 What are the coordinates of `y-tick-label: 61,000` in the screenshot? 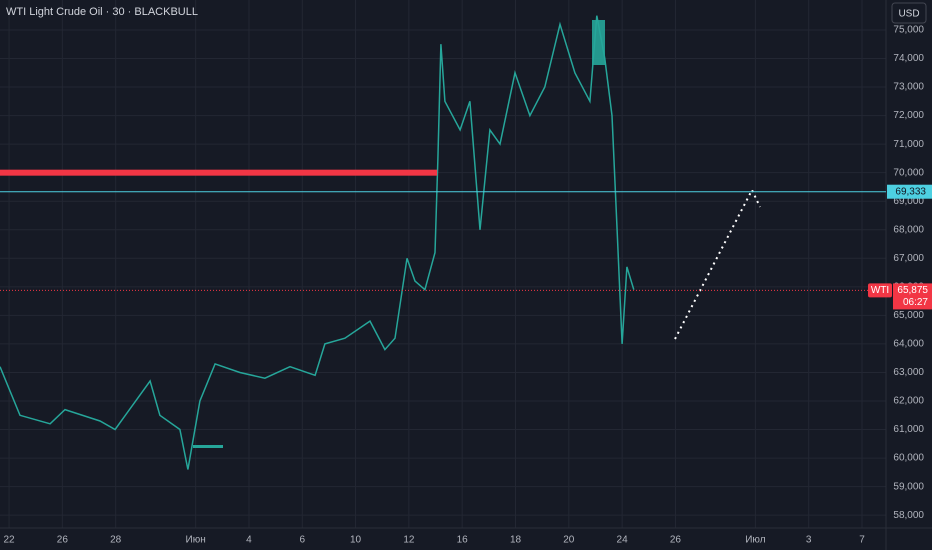 It's located at (908, 429).